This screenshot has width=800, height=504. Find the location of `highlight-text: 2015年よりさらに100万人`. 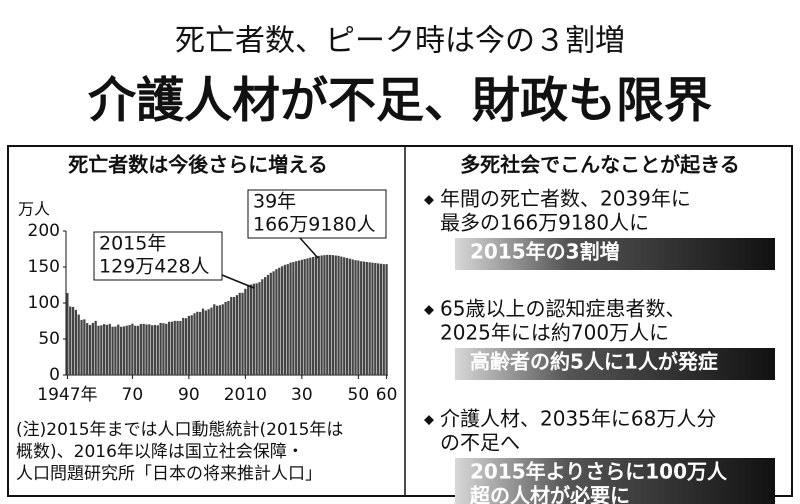

highlight-text: 2015年よりさらに100万人 is located at coordinates (599, 472).